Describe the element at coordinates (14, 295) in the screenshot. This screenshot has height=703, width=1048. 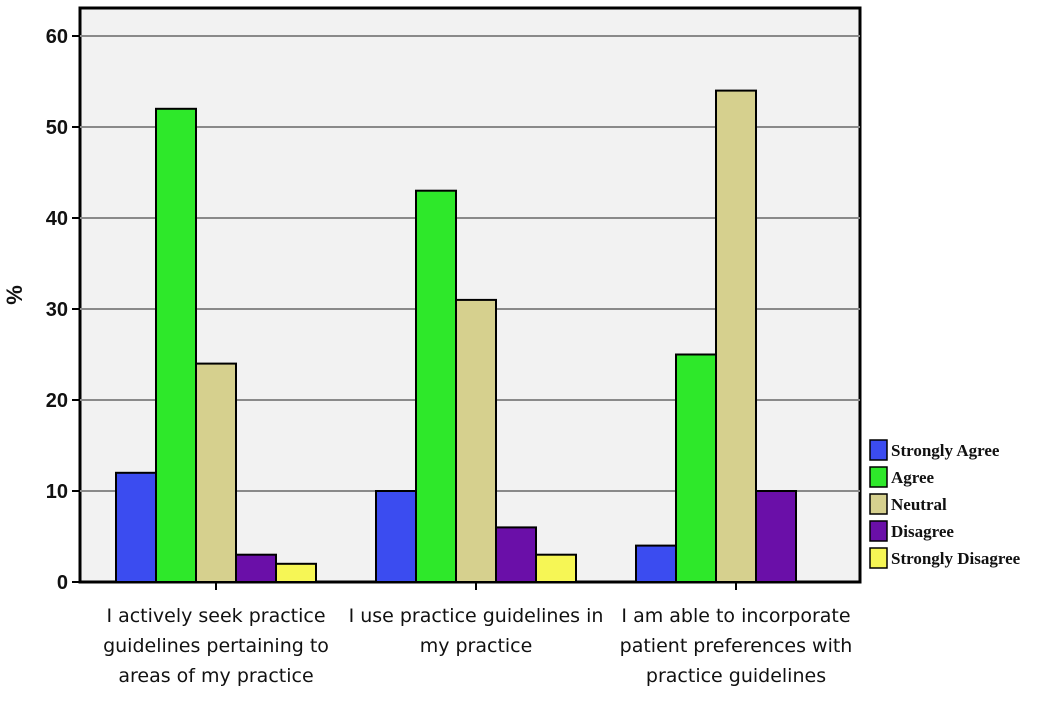
I see `y-axis-label: %` at that location.